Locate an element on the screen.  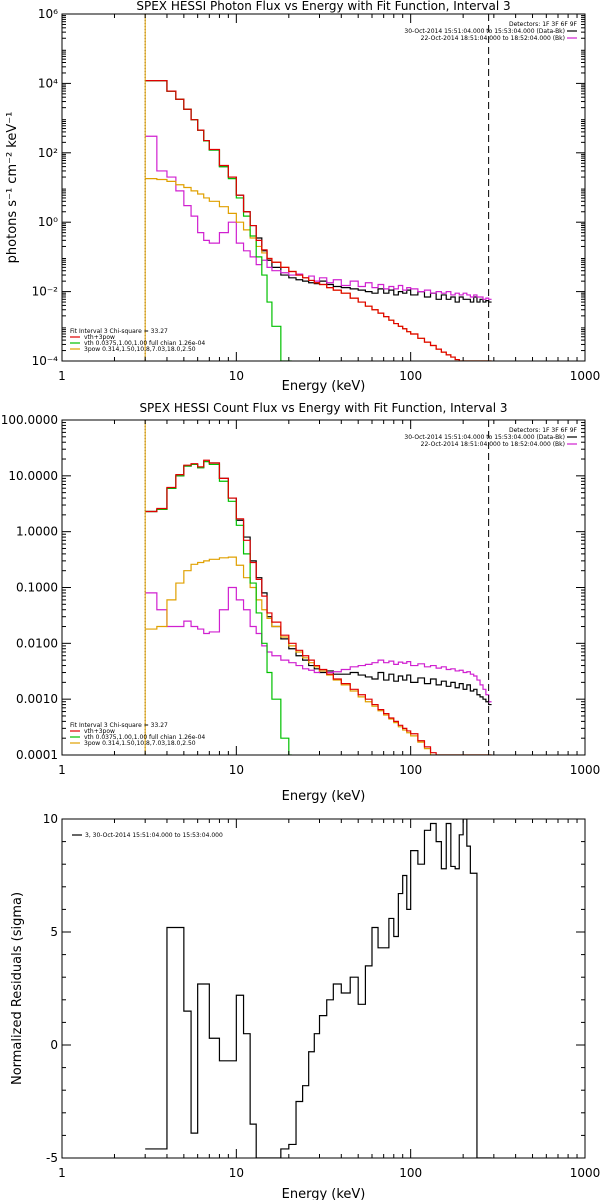
y-tick-label: 10² is located at coordinates (48, 153).